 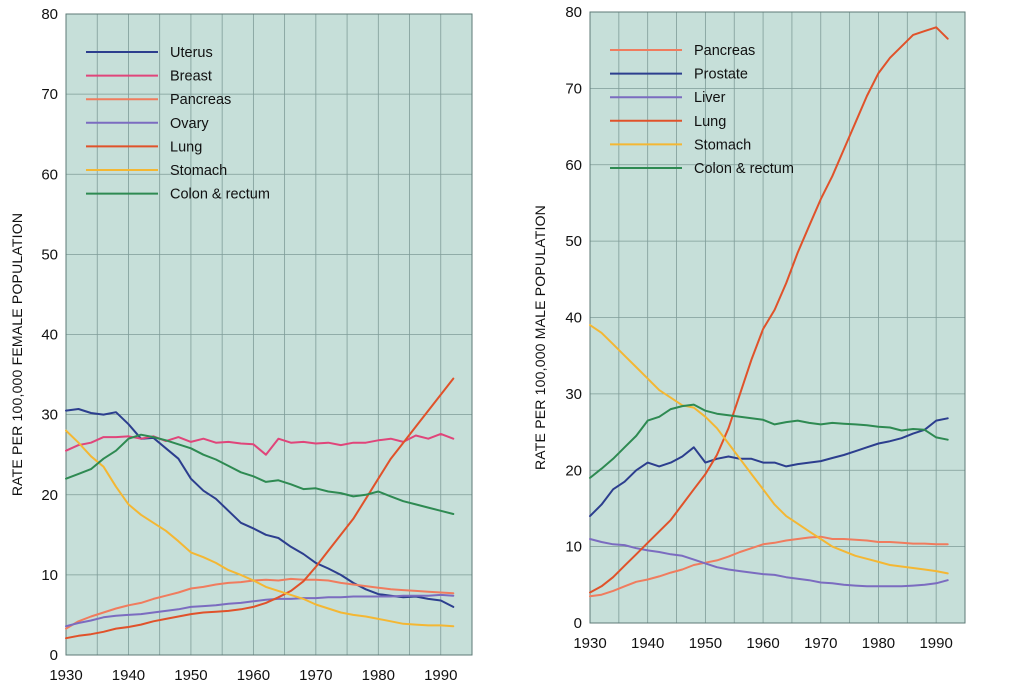 What do you see at coordinates (191, 77) in the screenshot?
I see `legend-label-breast: Breast` at bounding box center [191, 77].